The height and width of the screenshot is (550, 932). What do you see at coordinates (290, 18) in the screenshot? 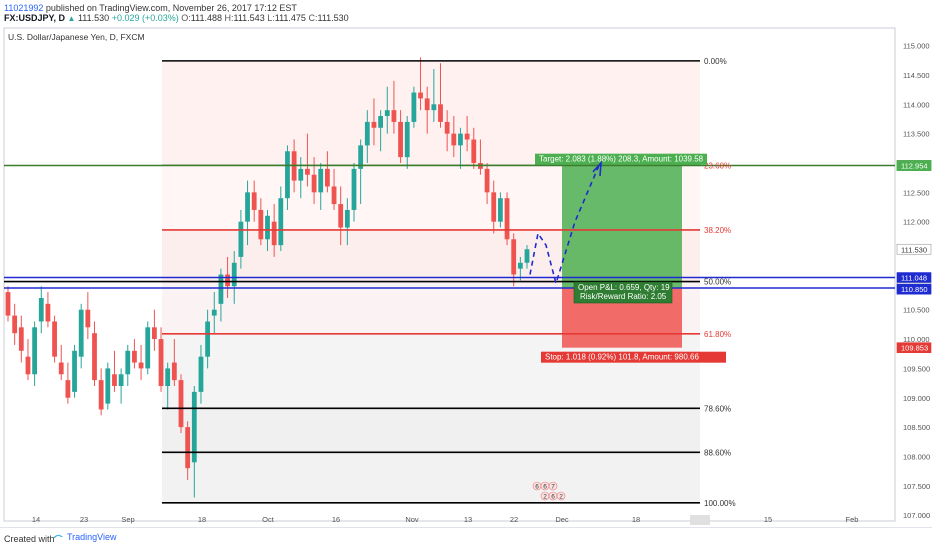
I see `low-value: 111.475` at bounding box center [290, 18].